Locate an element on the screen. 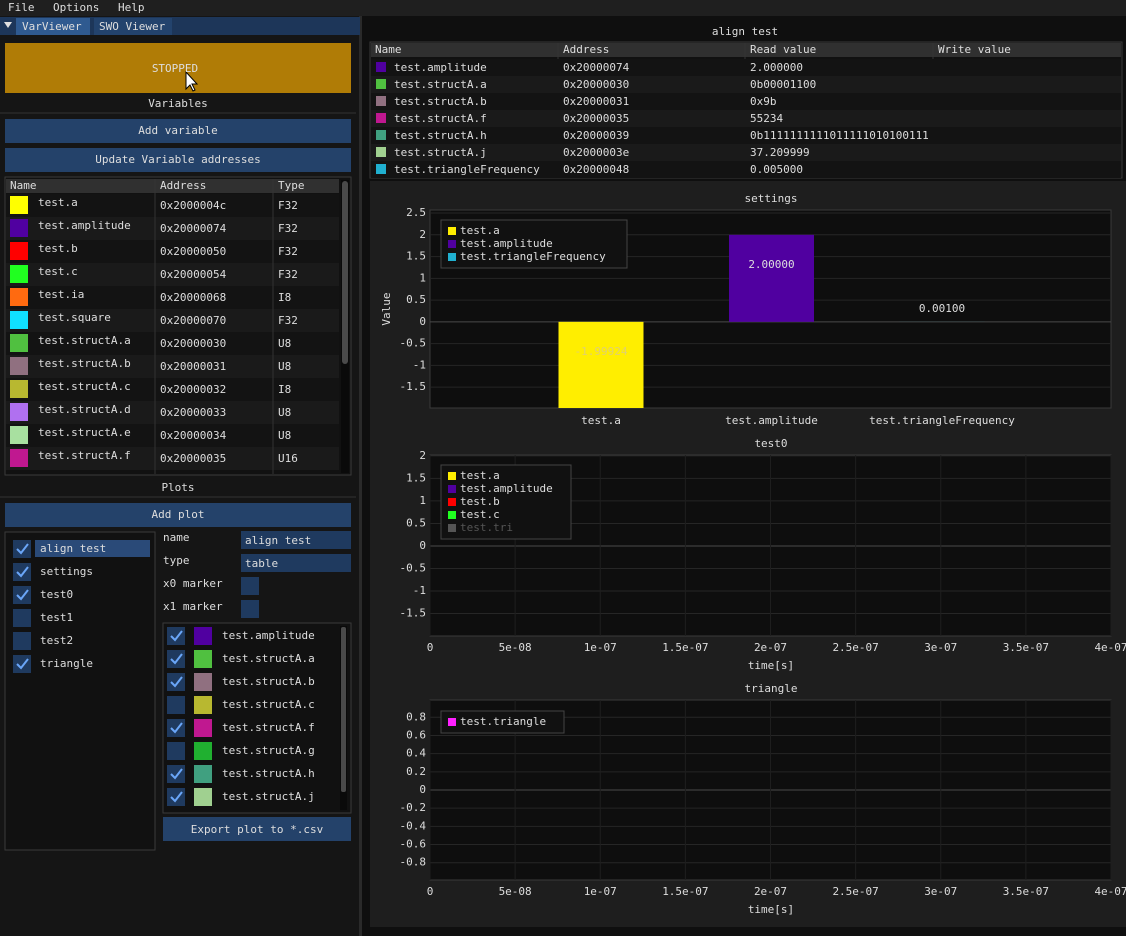 This screenshot has width=1126, height=936. update-button is located at coordinates (178, 160).